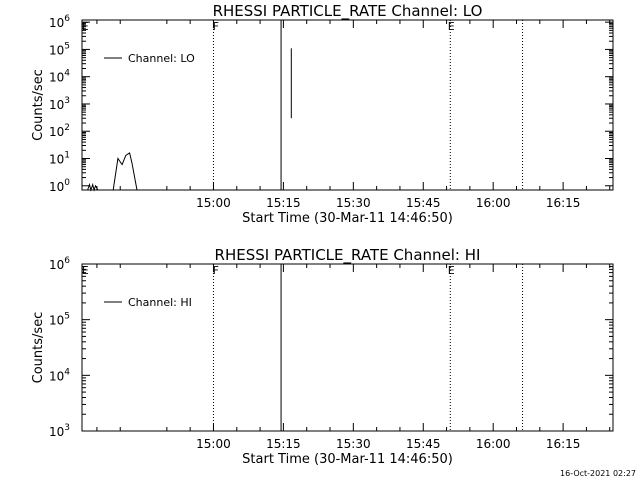  Describe the element at coordinates (67, 156) in the screenshot. I see `y-tick-exponent: 1` at that location.